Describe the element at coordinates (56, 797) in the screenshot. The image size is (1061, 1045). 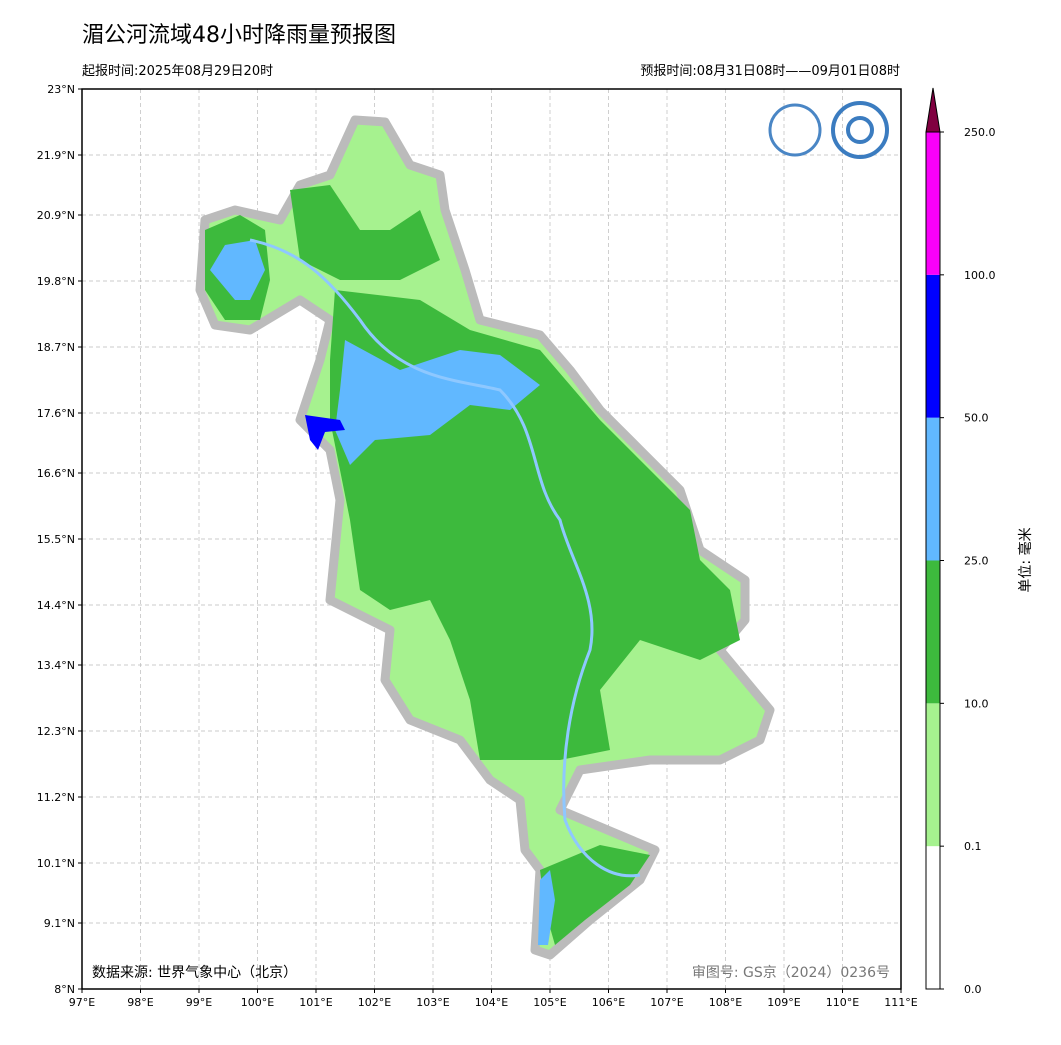
I see `lat-tick-label: 11.2°N` at that location.